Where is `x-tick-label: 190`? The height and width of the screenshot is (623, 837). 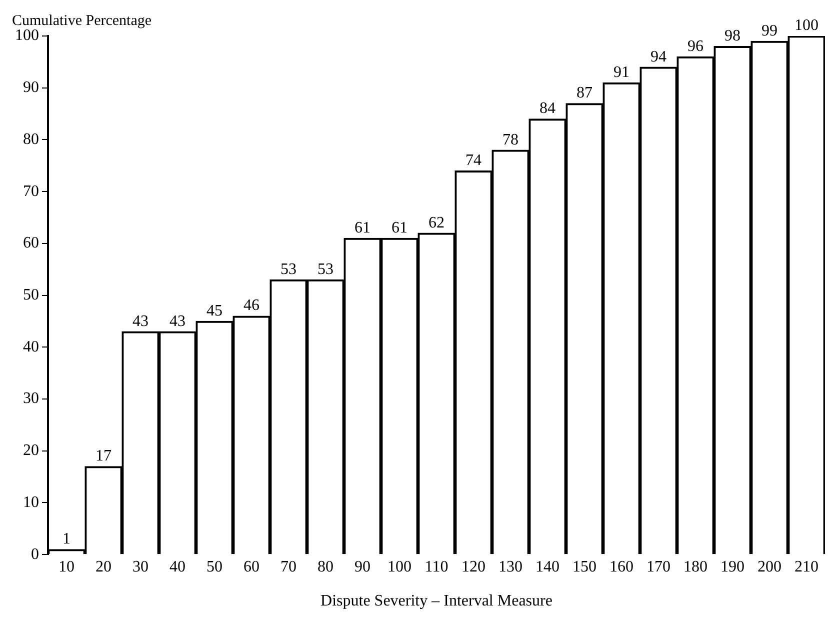 x-tick-label: 190 is located at coordinates (732, 567).